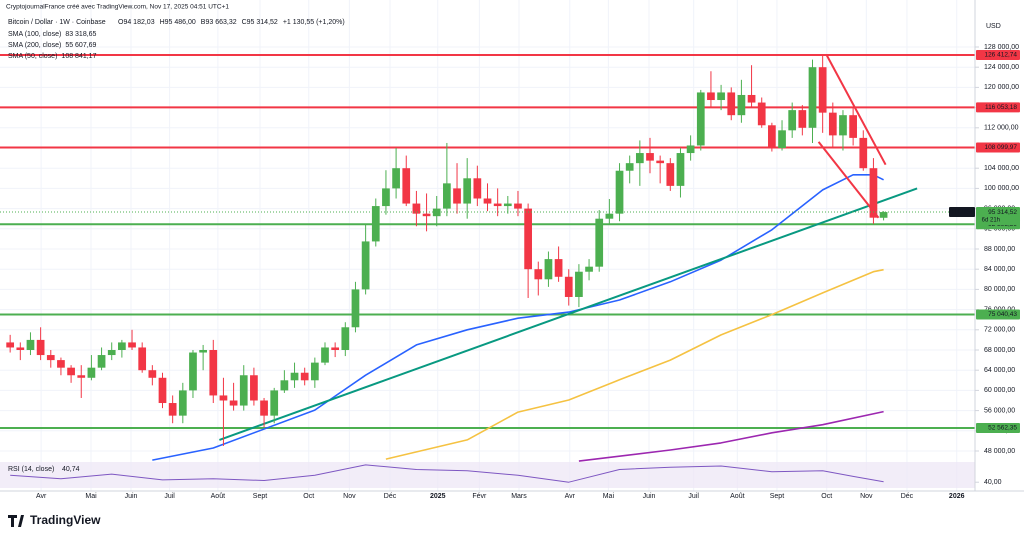 Image resolution: width=1024 pixels, height=538 pixels. What do you see at coordinates (991, 221) in the screenshot?
I see `countdown: 6d 21h` at bounding box center [991, 221].